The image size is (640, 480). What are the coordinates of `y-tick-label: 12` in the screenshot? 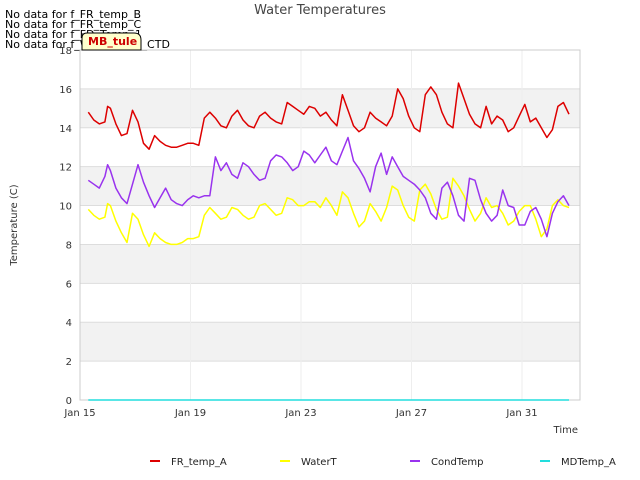 It's located at (65, 168).